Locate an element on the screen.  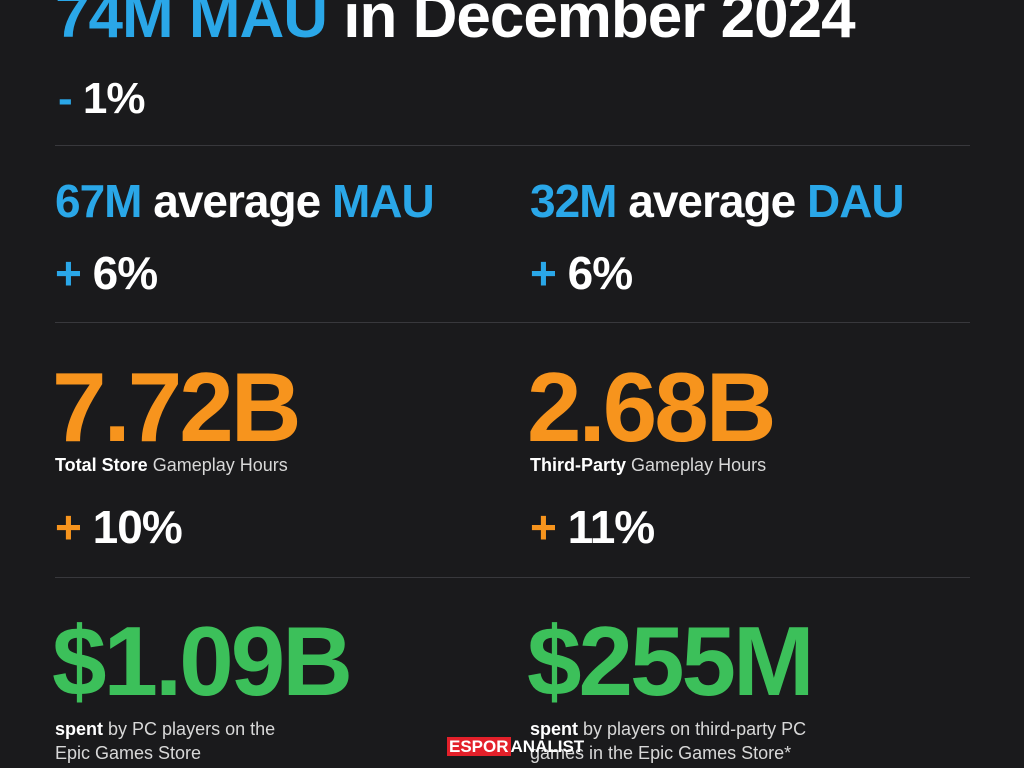
stat: 32M average DAU is located at coordinates (717, 201).